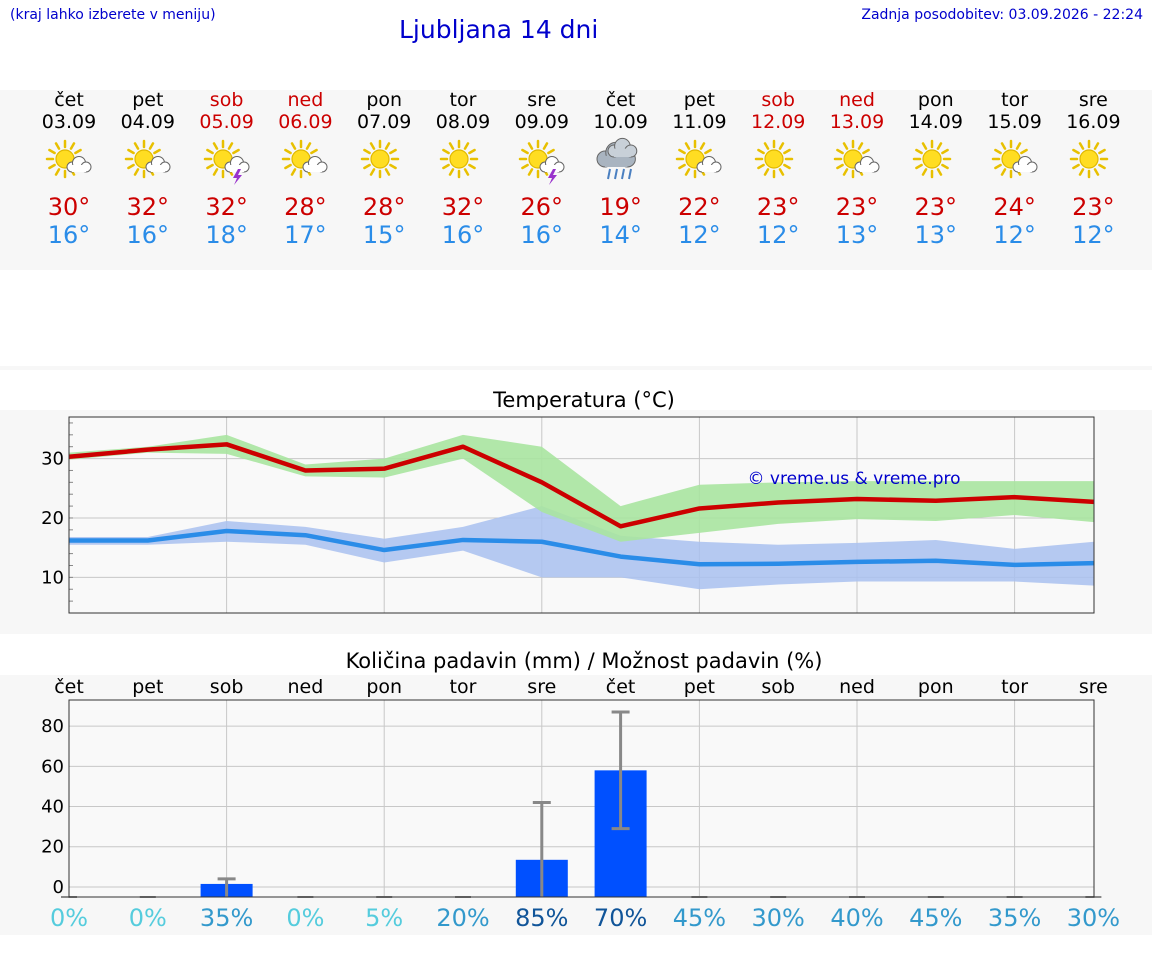  Describe the element at coordinates (226, 918) in the screenshot. I see `precipitation-probability: 35%` at that location.